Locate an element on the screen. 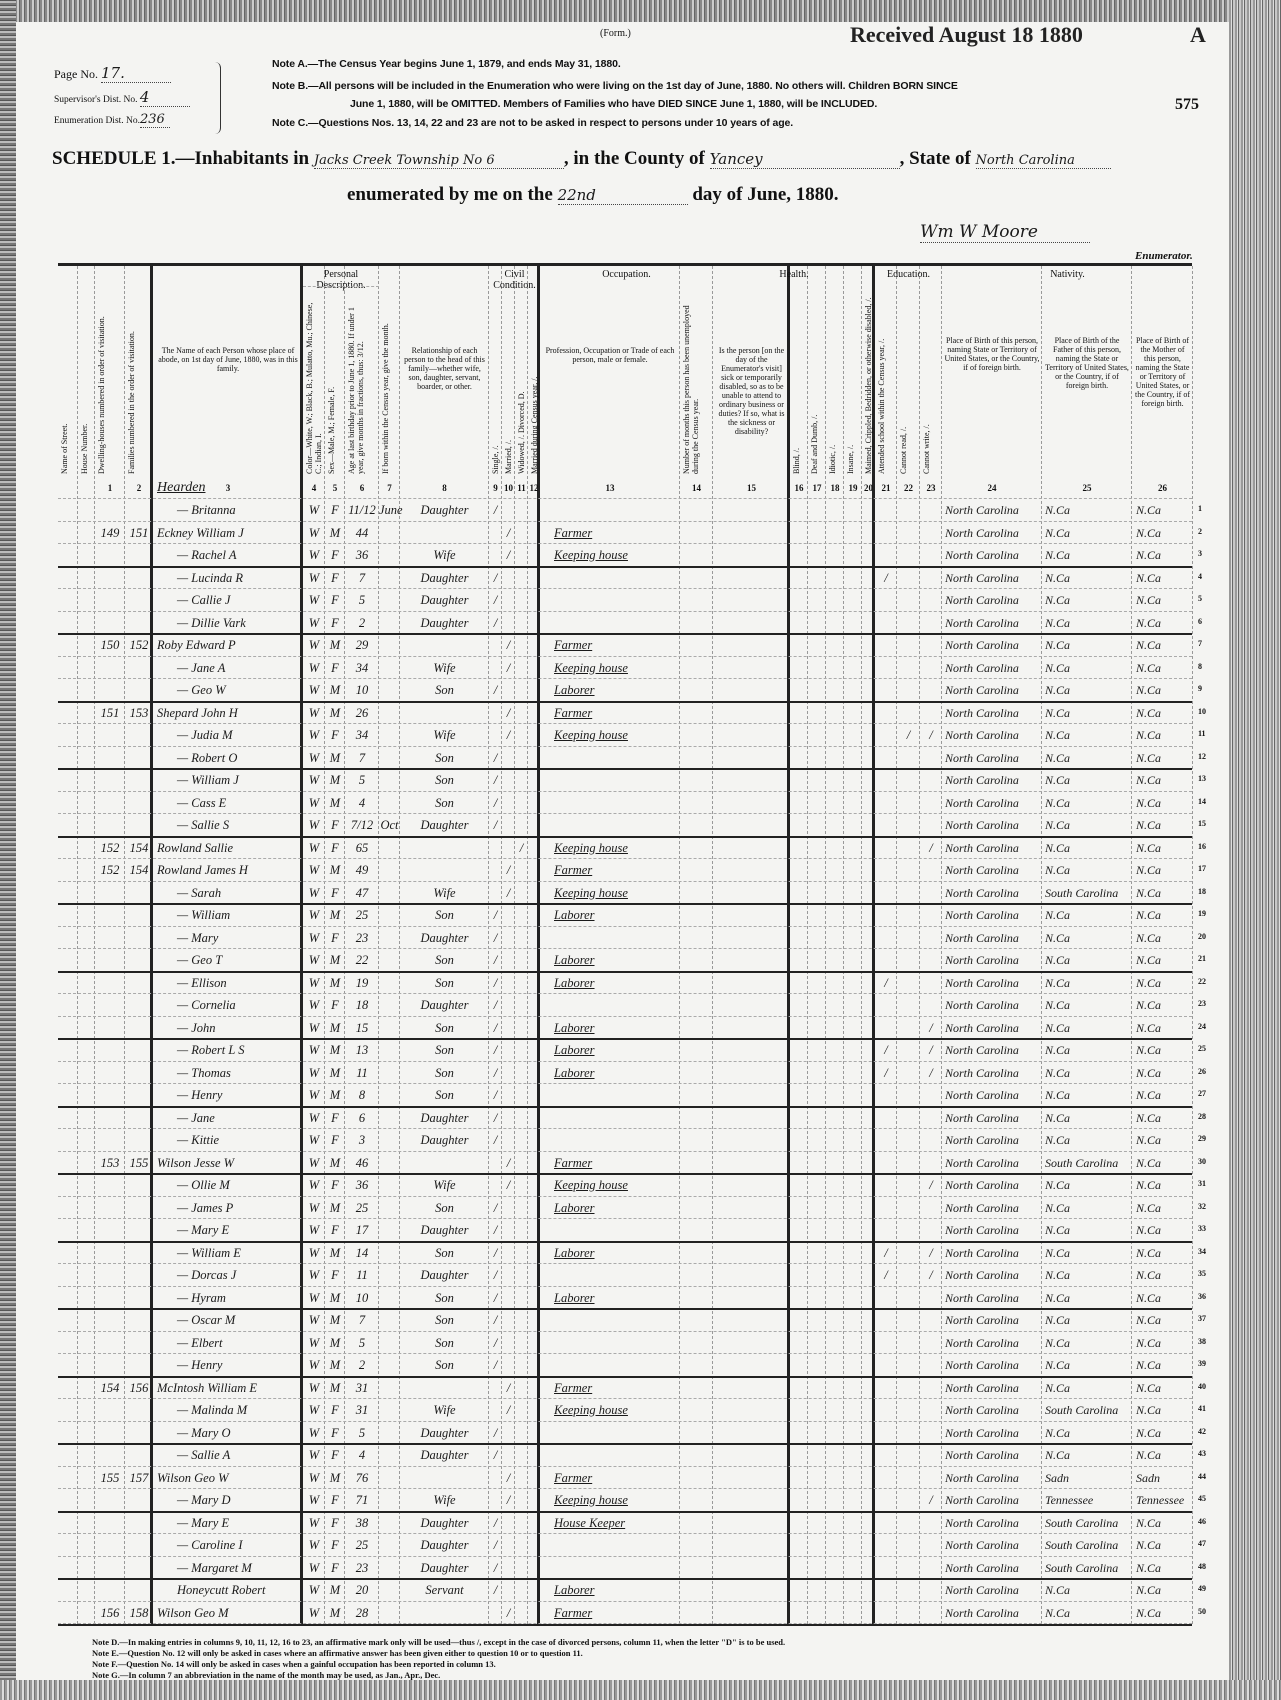 The image size is (1281, 1700). mother-birthplace: Tennessee is located at coordinates (1160, 1500).